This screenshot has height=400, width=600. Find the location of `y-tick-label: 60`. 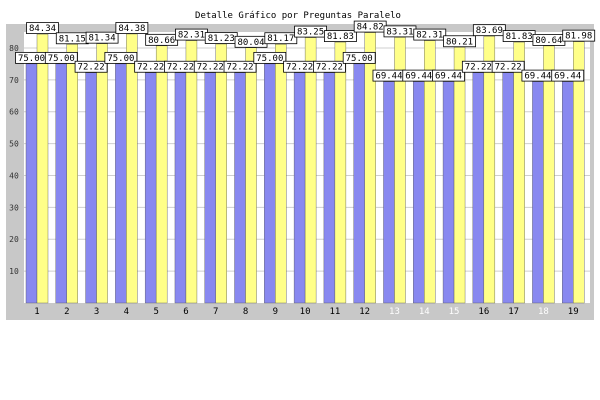

y-tick-label: 60 is located at coordinates (14, 112).